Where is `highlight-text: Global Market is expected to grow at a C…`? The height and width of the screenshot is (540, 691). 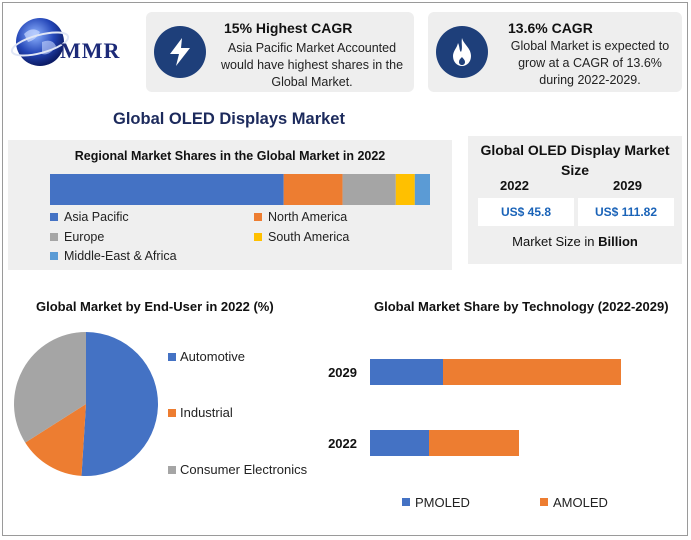
highlight-text: Global Market is expected to grow at a C… is located at coordinates (590, 63).